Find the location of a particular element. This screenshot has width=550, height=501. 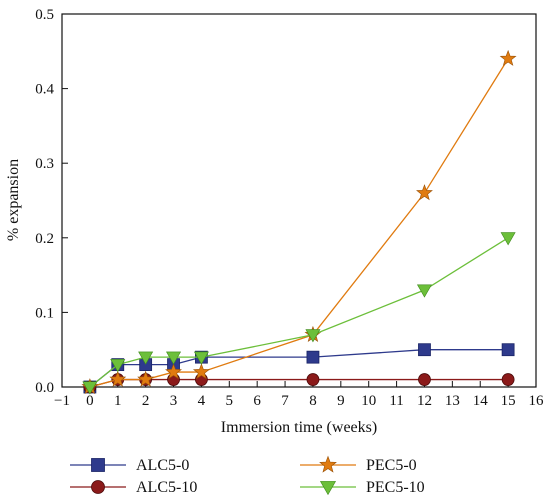

x-tick-label: 0 is located at coordinates (90, 401).